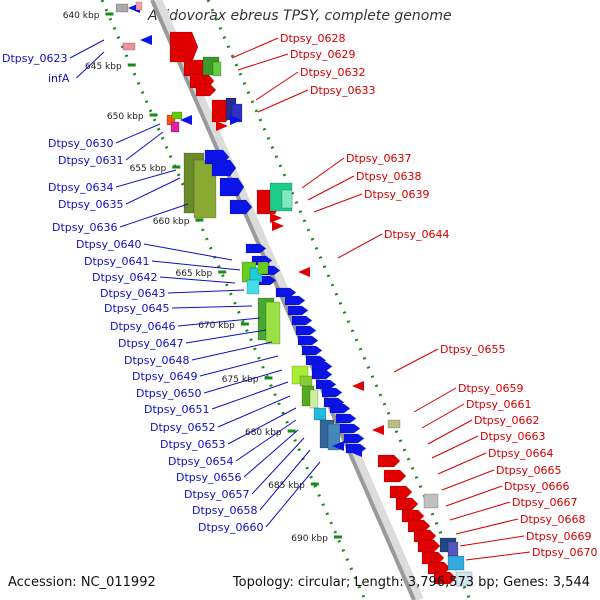 The width and height of the screenshot is (600, 600). Describe the element at coordinates (513, 436) in the screenshot. I see `gene-label: Dtpsy_0663` at that location.